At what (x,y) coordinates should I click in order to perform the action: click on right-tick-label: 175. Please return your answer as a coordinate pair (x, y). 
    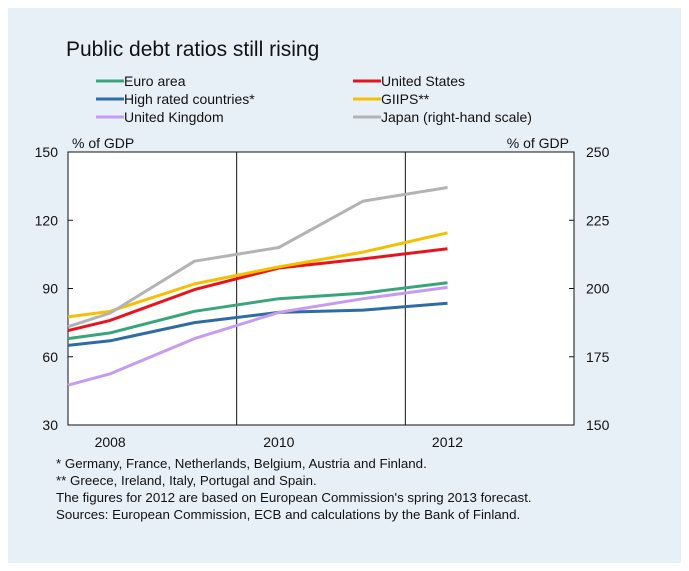
    Looking at the image, I should click on (598, 357).